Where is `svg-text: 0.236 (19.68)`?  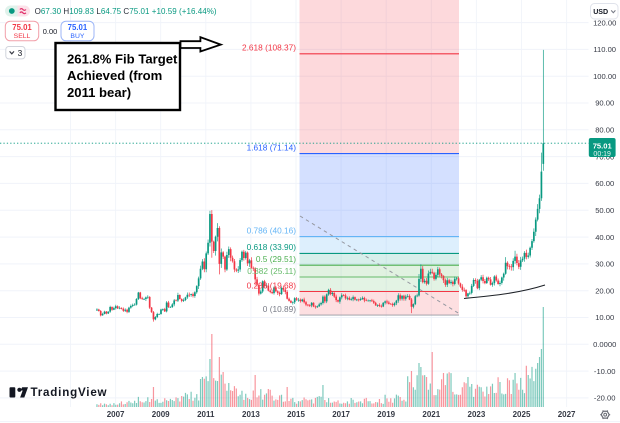 svg-text: 0.236 (19.68) is located at coordinates (272, 285).